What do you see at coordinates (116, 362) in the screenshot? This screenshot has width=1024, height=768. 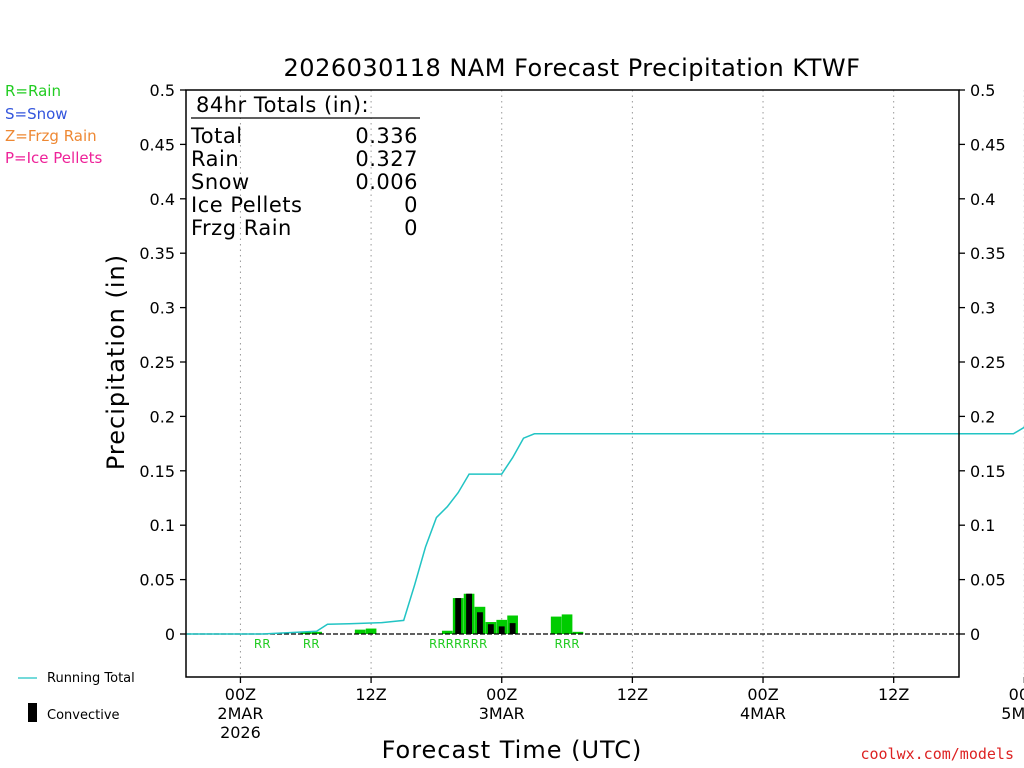 I see `y-axis-label: Precipitation (in)` at bounding box center [116, 362].